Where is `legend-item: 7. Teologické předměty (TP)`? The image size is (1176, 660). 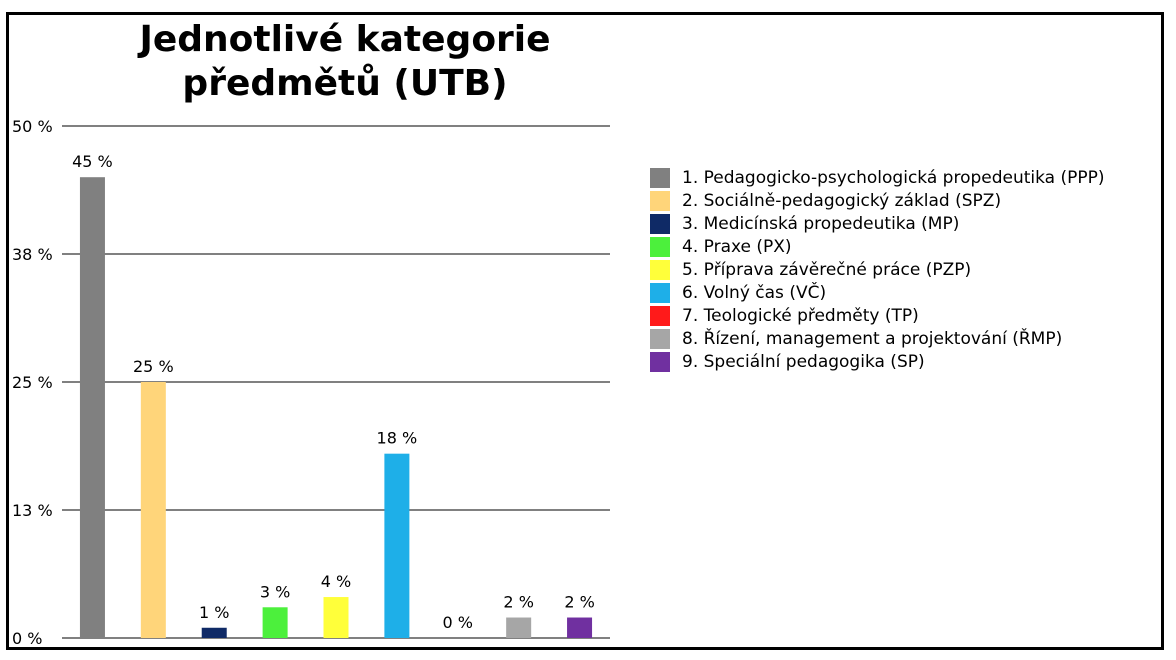 legend-item: 7. Teologické předměty (TP) is located at coordinates (877, 315).